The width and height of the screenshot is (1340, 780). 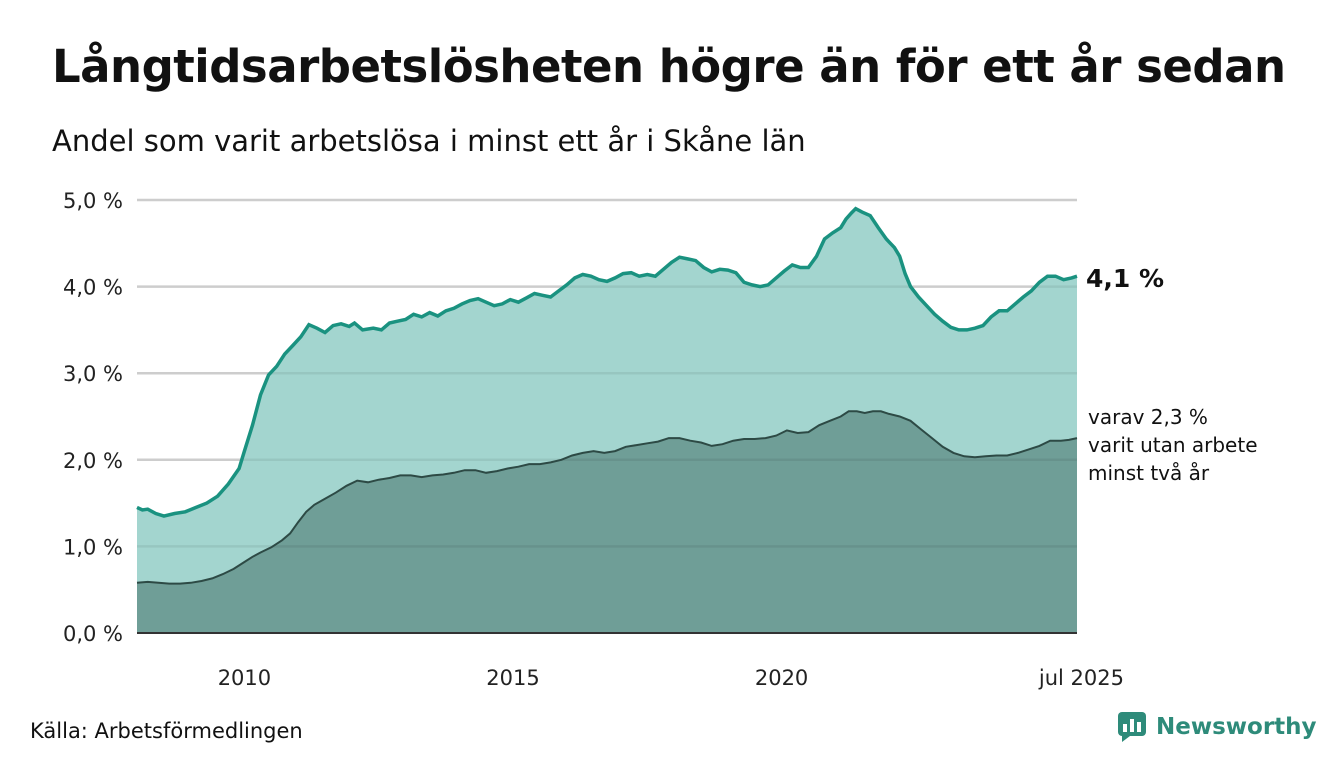 I want to click on brand-name: Newsworthy, so click(x=1236, y=727).